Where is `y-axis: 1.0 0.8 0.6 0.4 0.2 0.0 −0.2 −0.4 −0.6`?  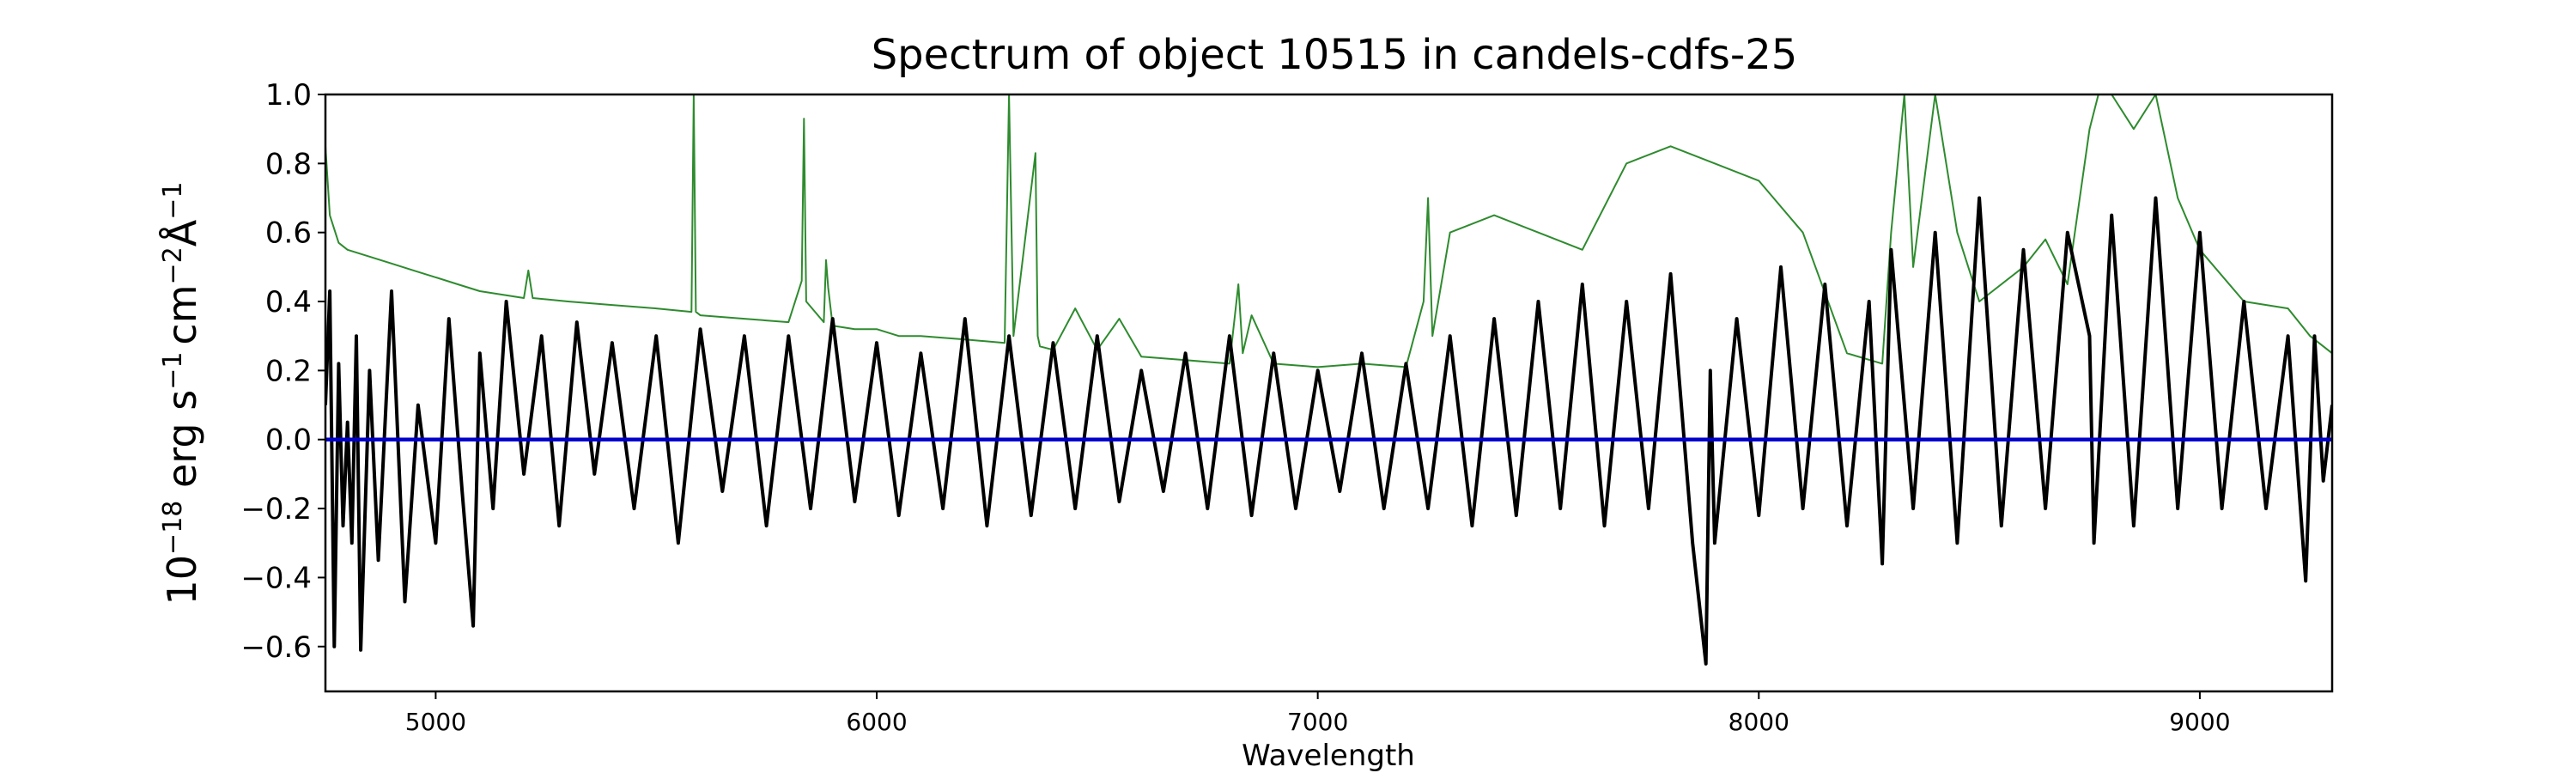
y-axis: 1.0 0.8 0.6 0.4 0.2 0.0 −0.2 −0.4 −0.6 is located at coordinates (282, 371).